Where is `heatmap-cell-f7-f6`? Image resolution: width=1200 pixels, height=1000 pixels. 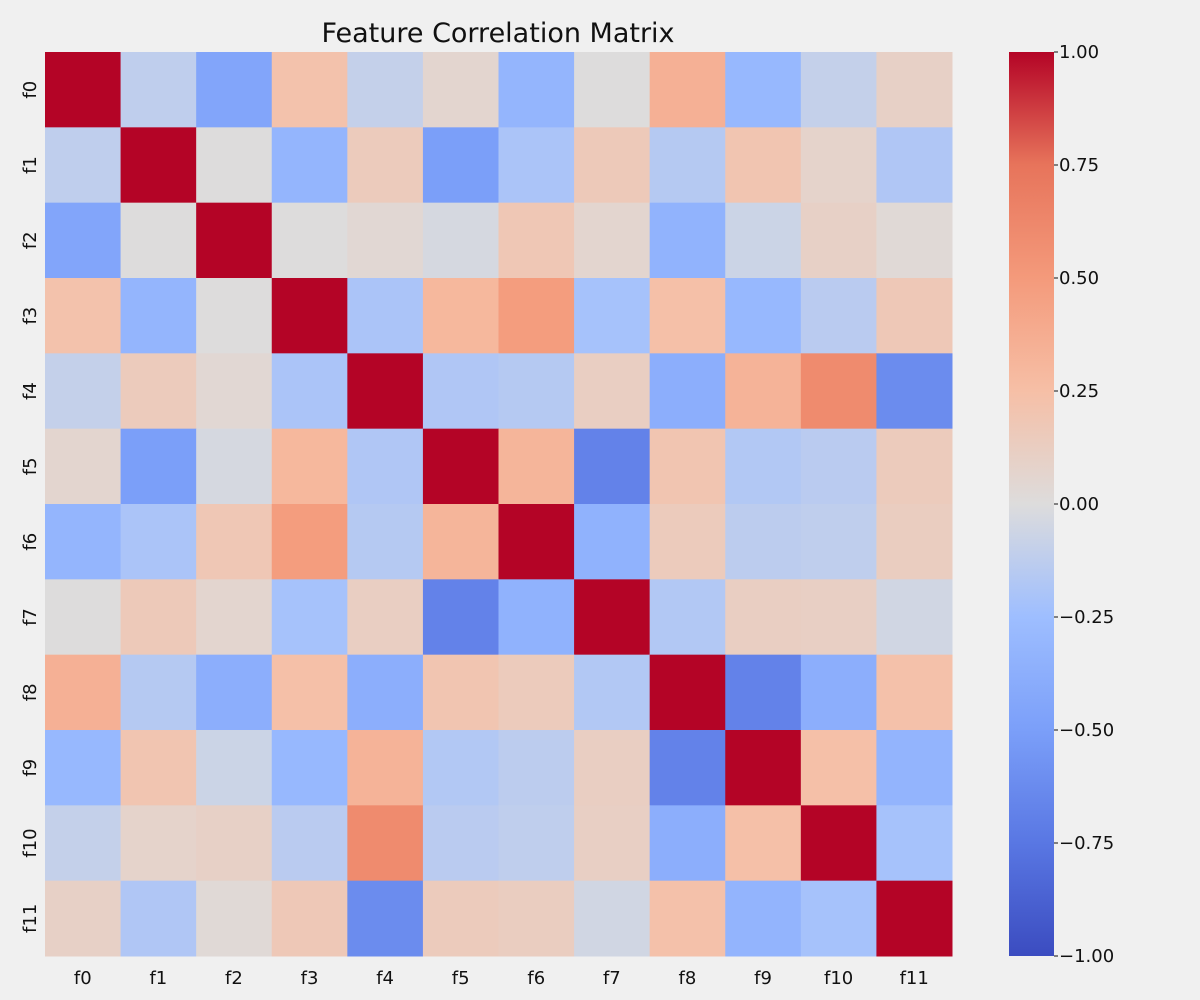 heatmap-cell-f7-f6 is located at coordinates (536, 617).